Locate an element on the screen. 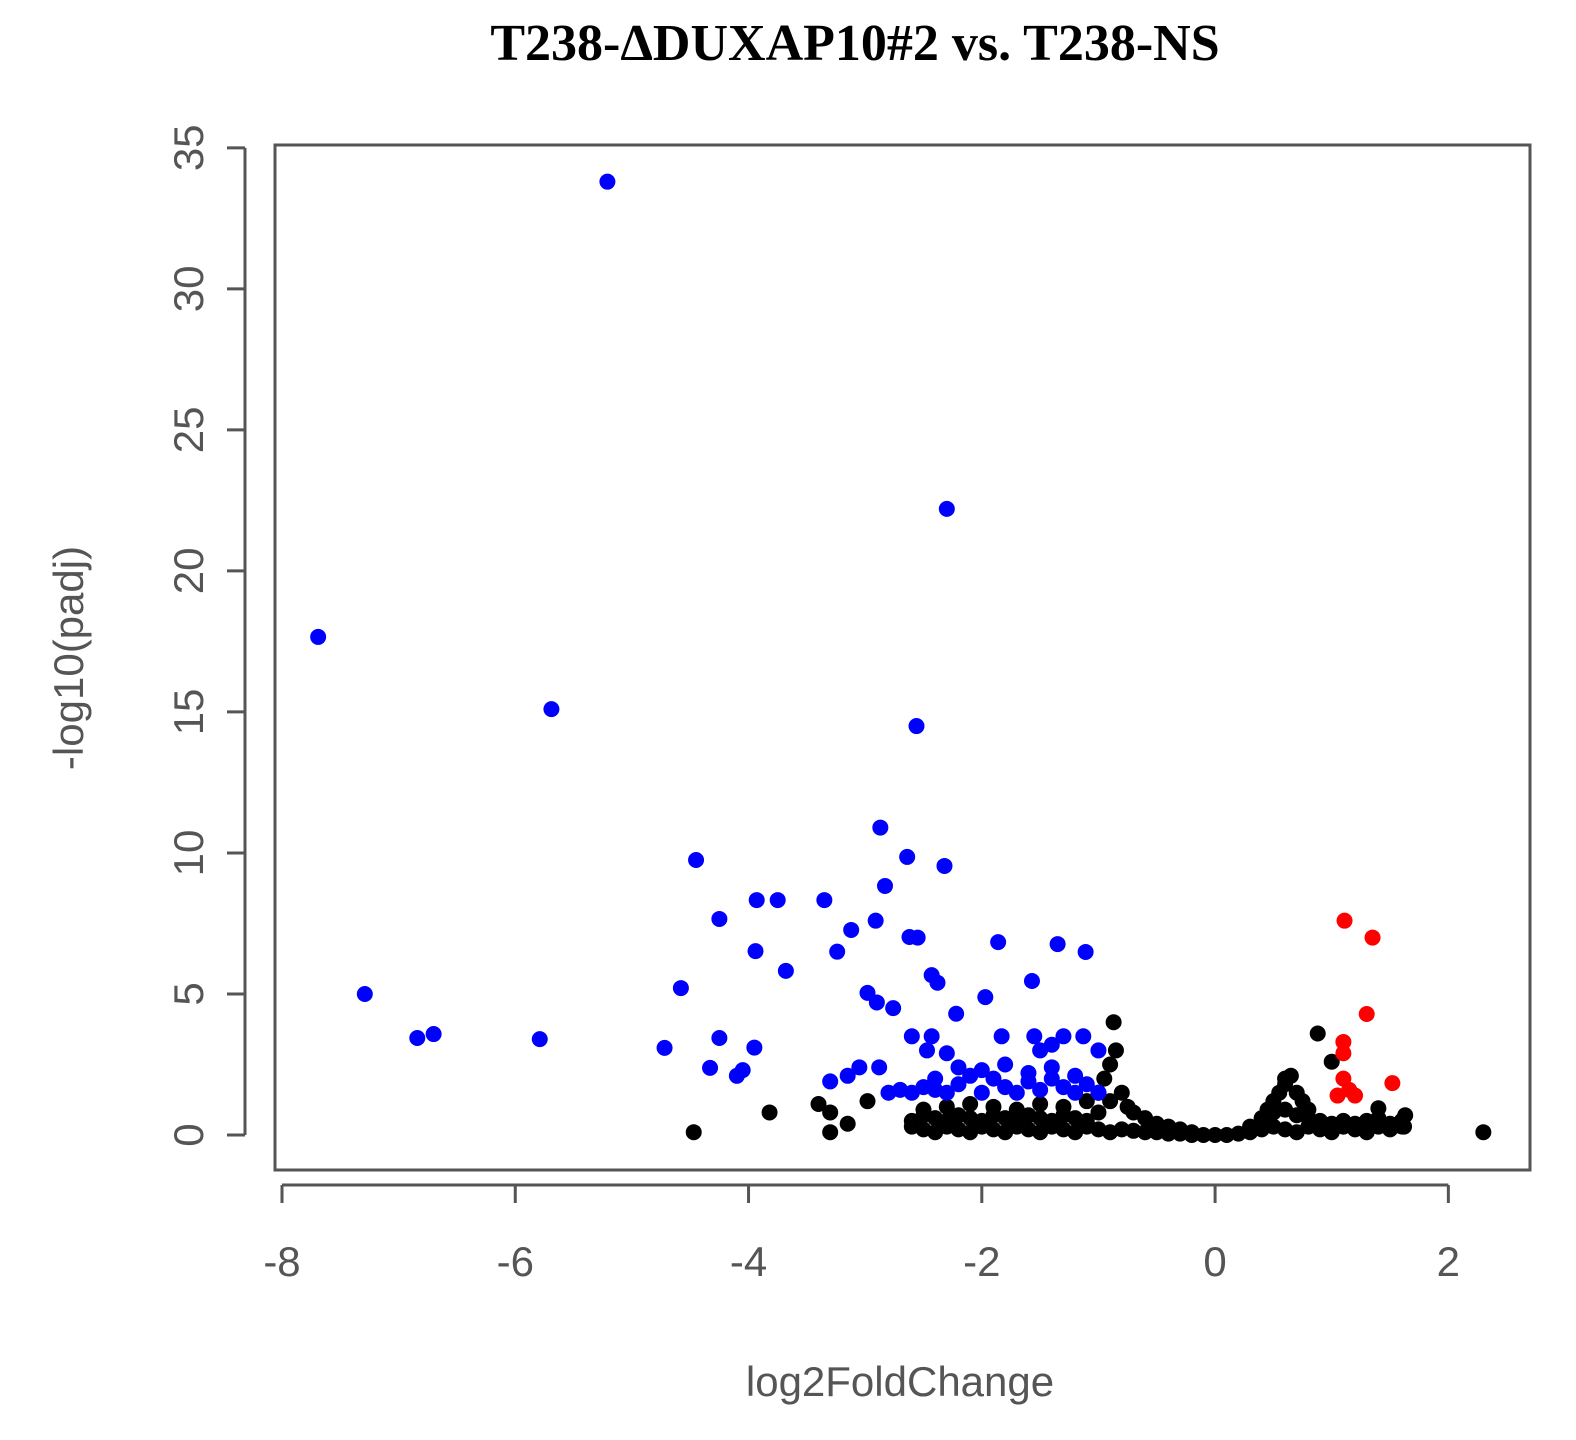 Image resolution: width=1576 pixels, height=1440 pixels. x-tick-label: -8 is located at coordinates (281, 1261).